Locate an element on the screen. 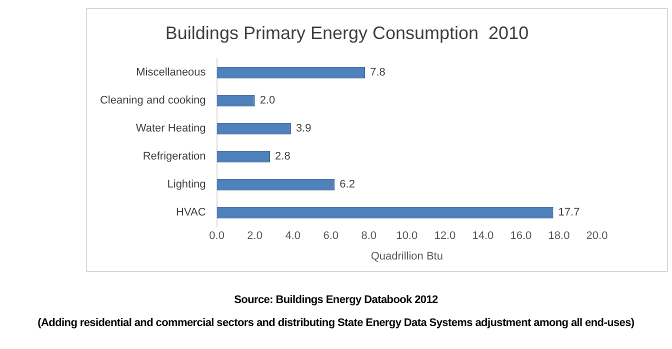 This screenshot has height=349, width=672. data-label: 7.8 is located at coordinates (378, 72).